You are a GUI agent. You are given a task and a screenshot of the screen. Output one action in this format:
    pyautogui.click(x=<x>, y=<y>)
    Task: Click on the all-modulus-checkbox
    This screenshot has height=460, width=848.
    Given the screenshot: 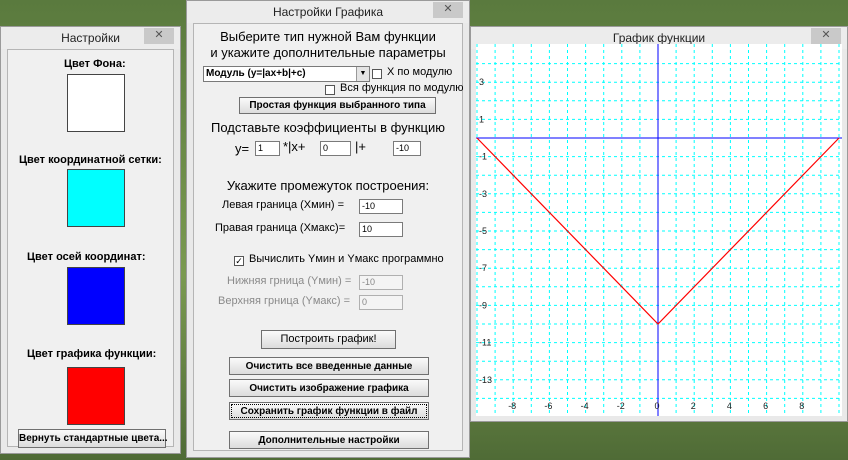 What is the action you would take?
    pyautogui.click(x=330, y=90)
    